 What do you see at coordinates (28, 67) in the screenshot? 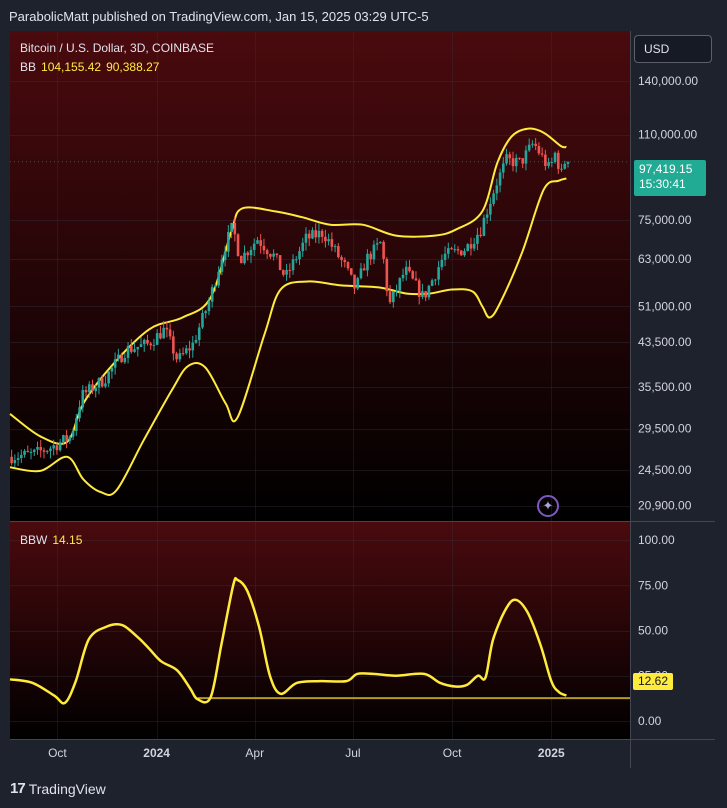
I see `bb-legend-label: BB` at bounding box center [28, 67].